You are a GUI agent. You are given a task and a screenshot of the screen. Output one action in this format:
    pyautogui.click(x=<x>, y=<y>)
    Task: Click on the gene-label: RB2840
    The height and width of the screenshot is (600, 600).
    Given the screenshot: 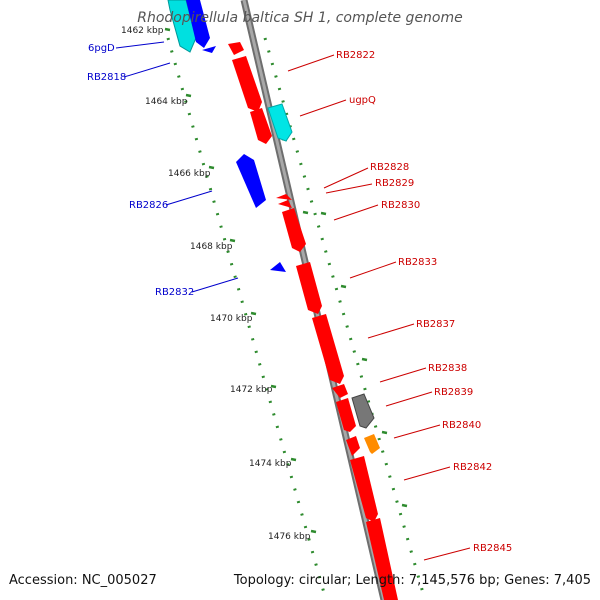 What is the action you would take?
    pyautogui.click(x=461, y=425)
    